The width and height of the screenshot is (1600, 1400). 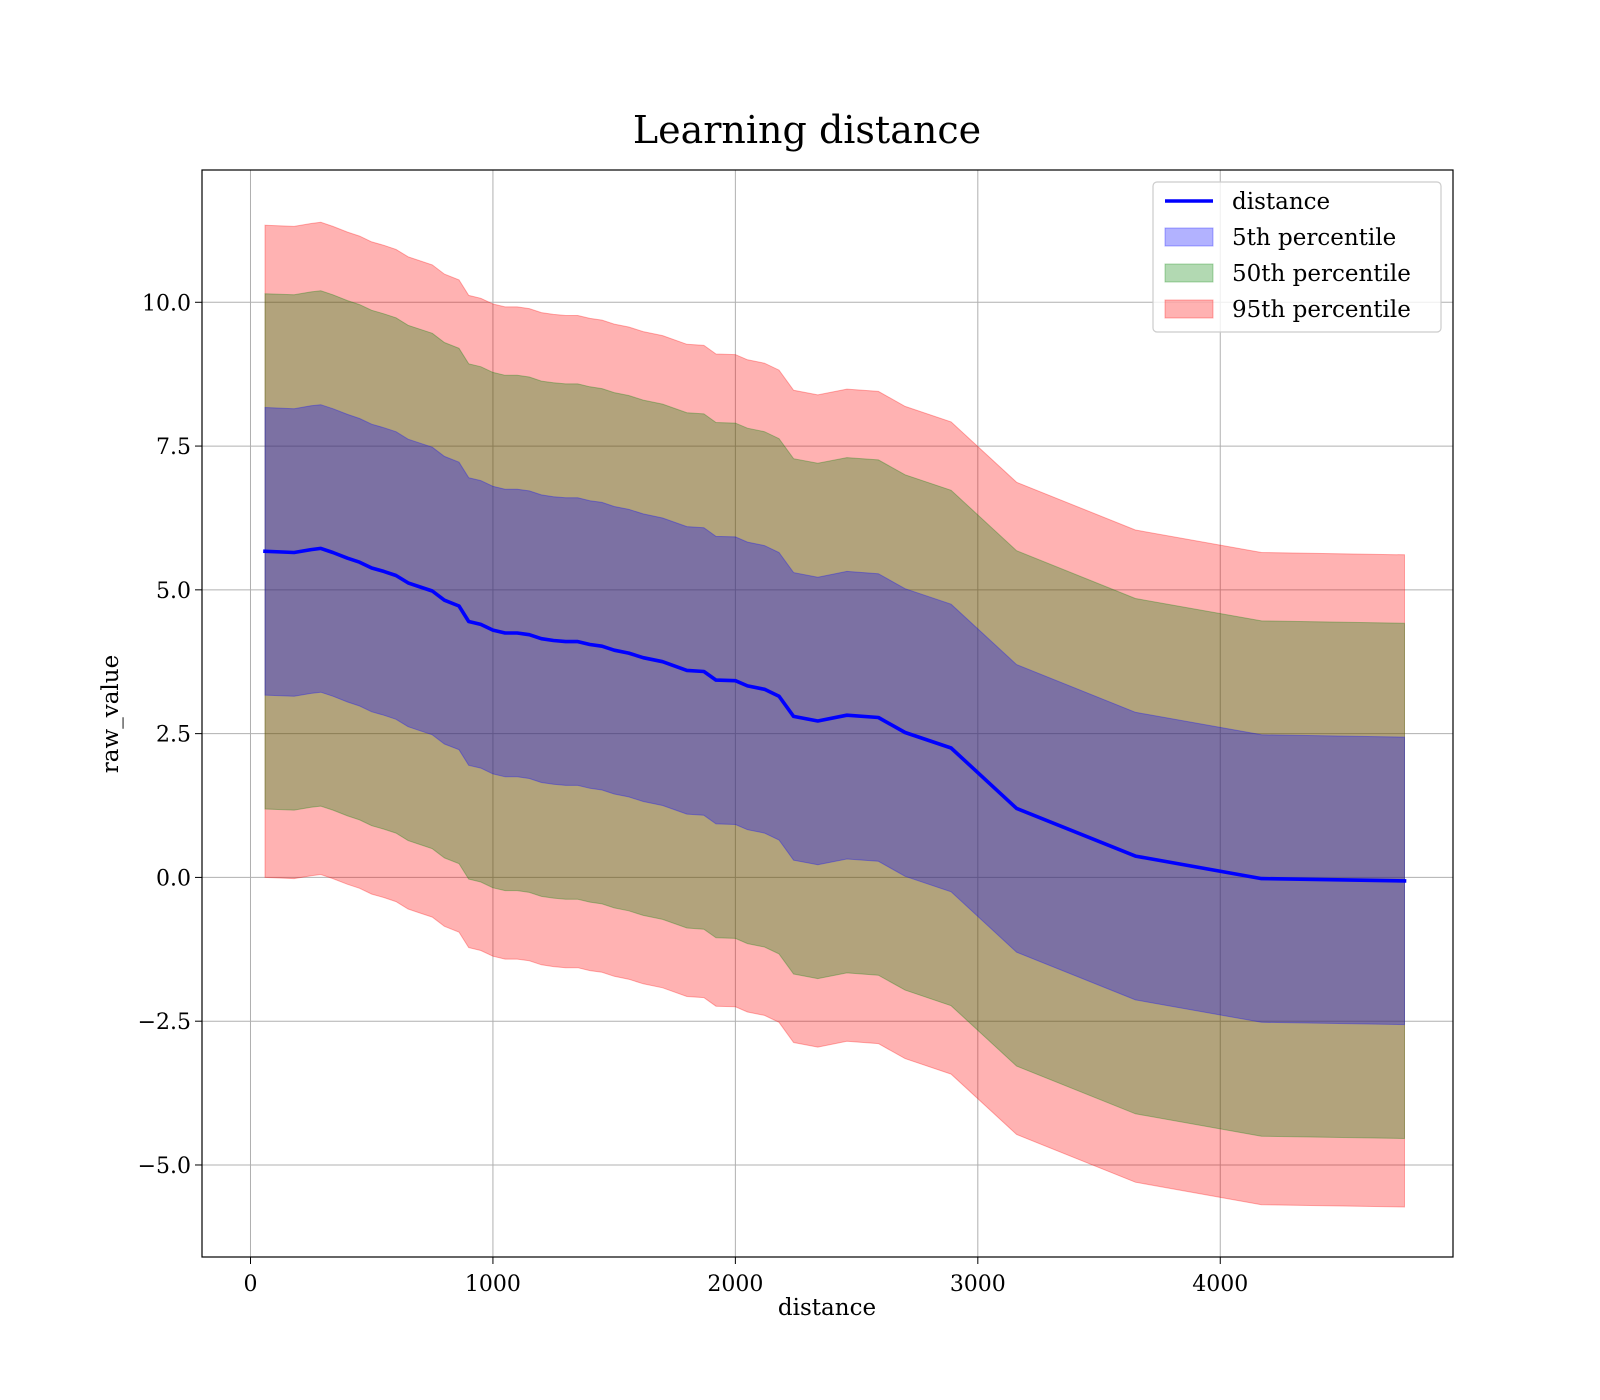 I want to click on legend-label-distance: distance, so click(x=1281, y=202).